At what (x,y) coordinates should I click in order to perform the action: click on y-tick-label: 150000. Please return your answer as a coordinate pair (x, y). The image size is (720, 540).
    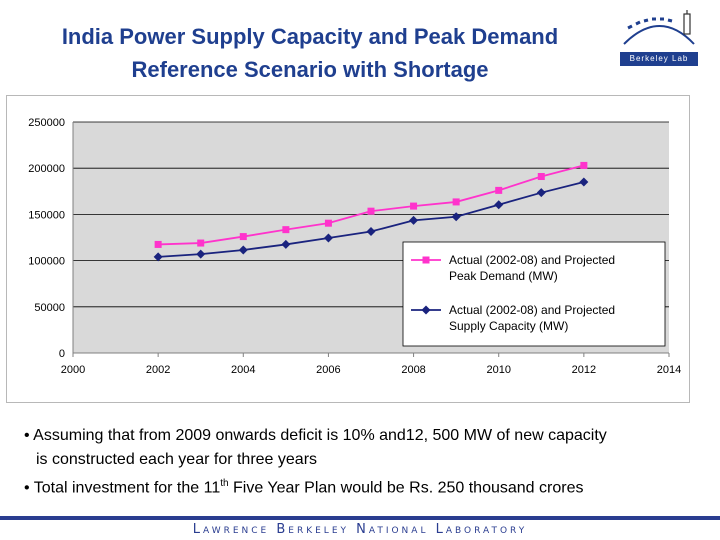
    Looking at the image, I should click on (46, 215).